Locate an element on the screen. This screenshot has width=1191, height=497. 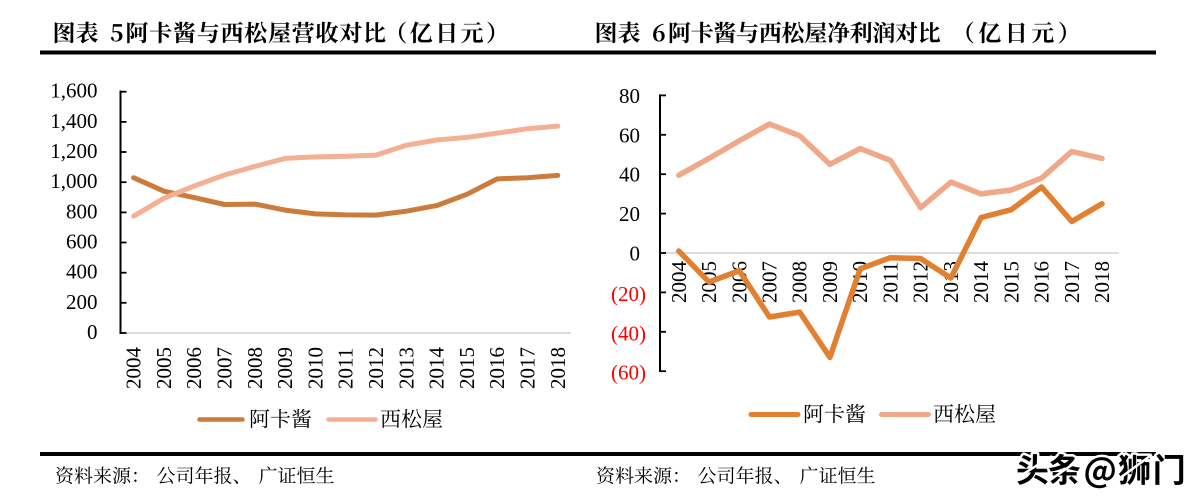
svg-text: 400 is located at coordinates (82, 272).